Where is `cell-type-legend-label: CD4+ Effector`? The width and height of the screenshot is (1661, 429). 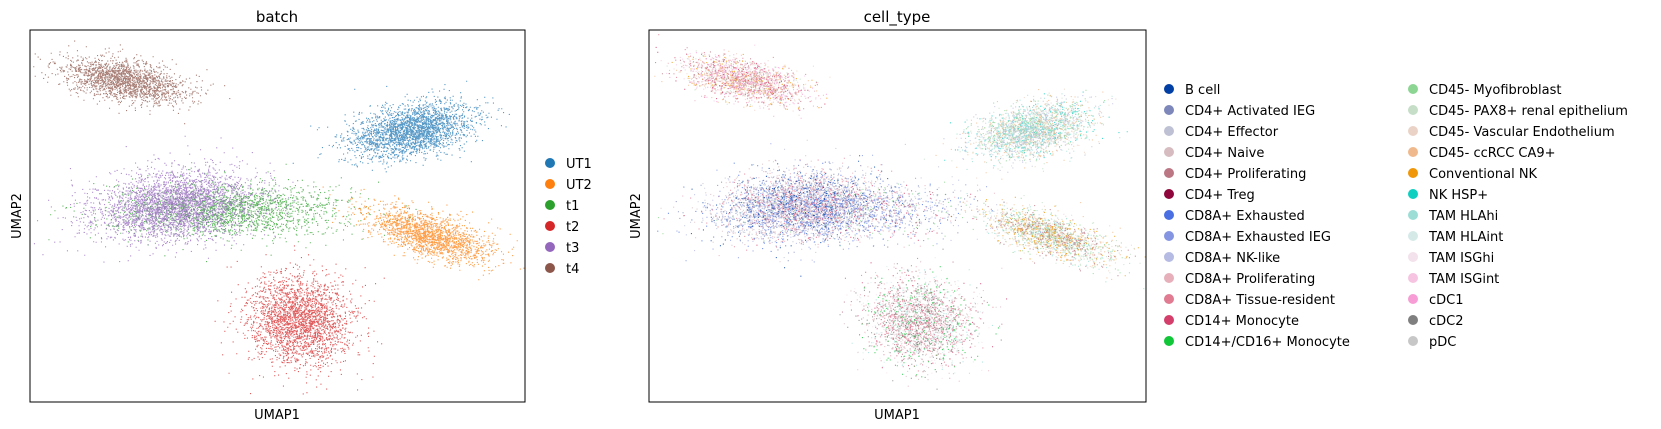 cell-type-legend-label: CD4+ Effector is located at coordinates (1232, 132).